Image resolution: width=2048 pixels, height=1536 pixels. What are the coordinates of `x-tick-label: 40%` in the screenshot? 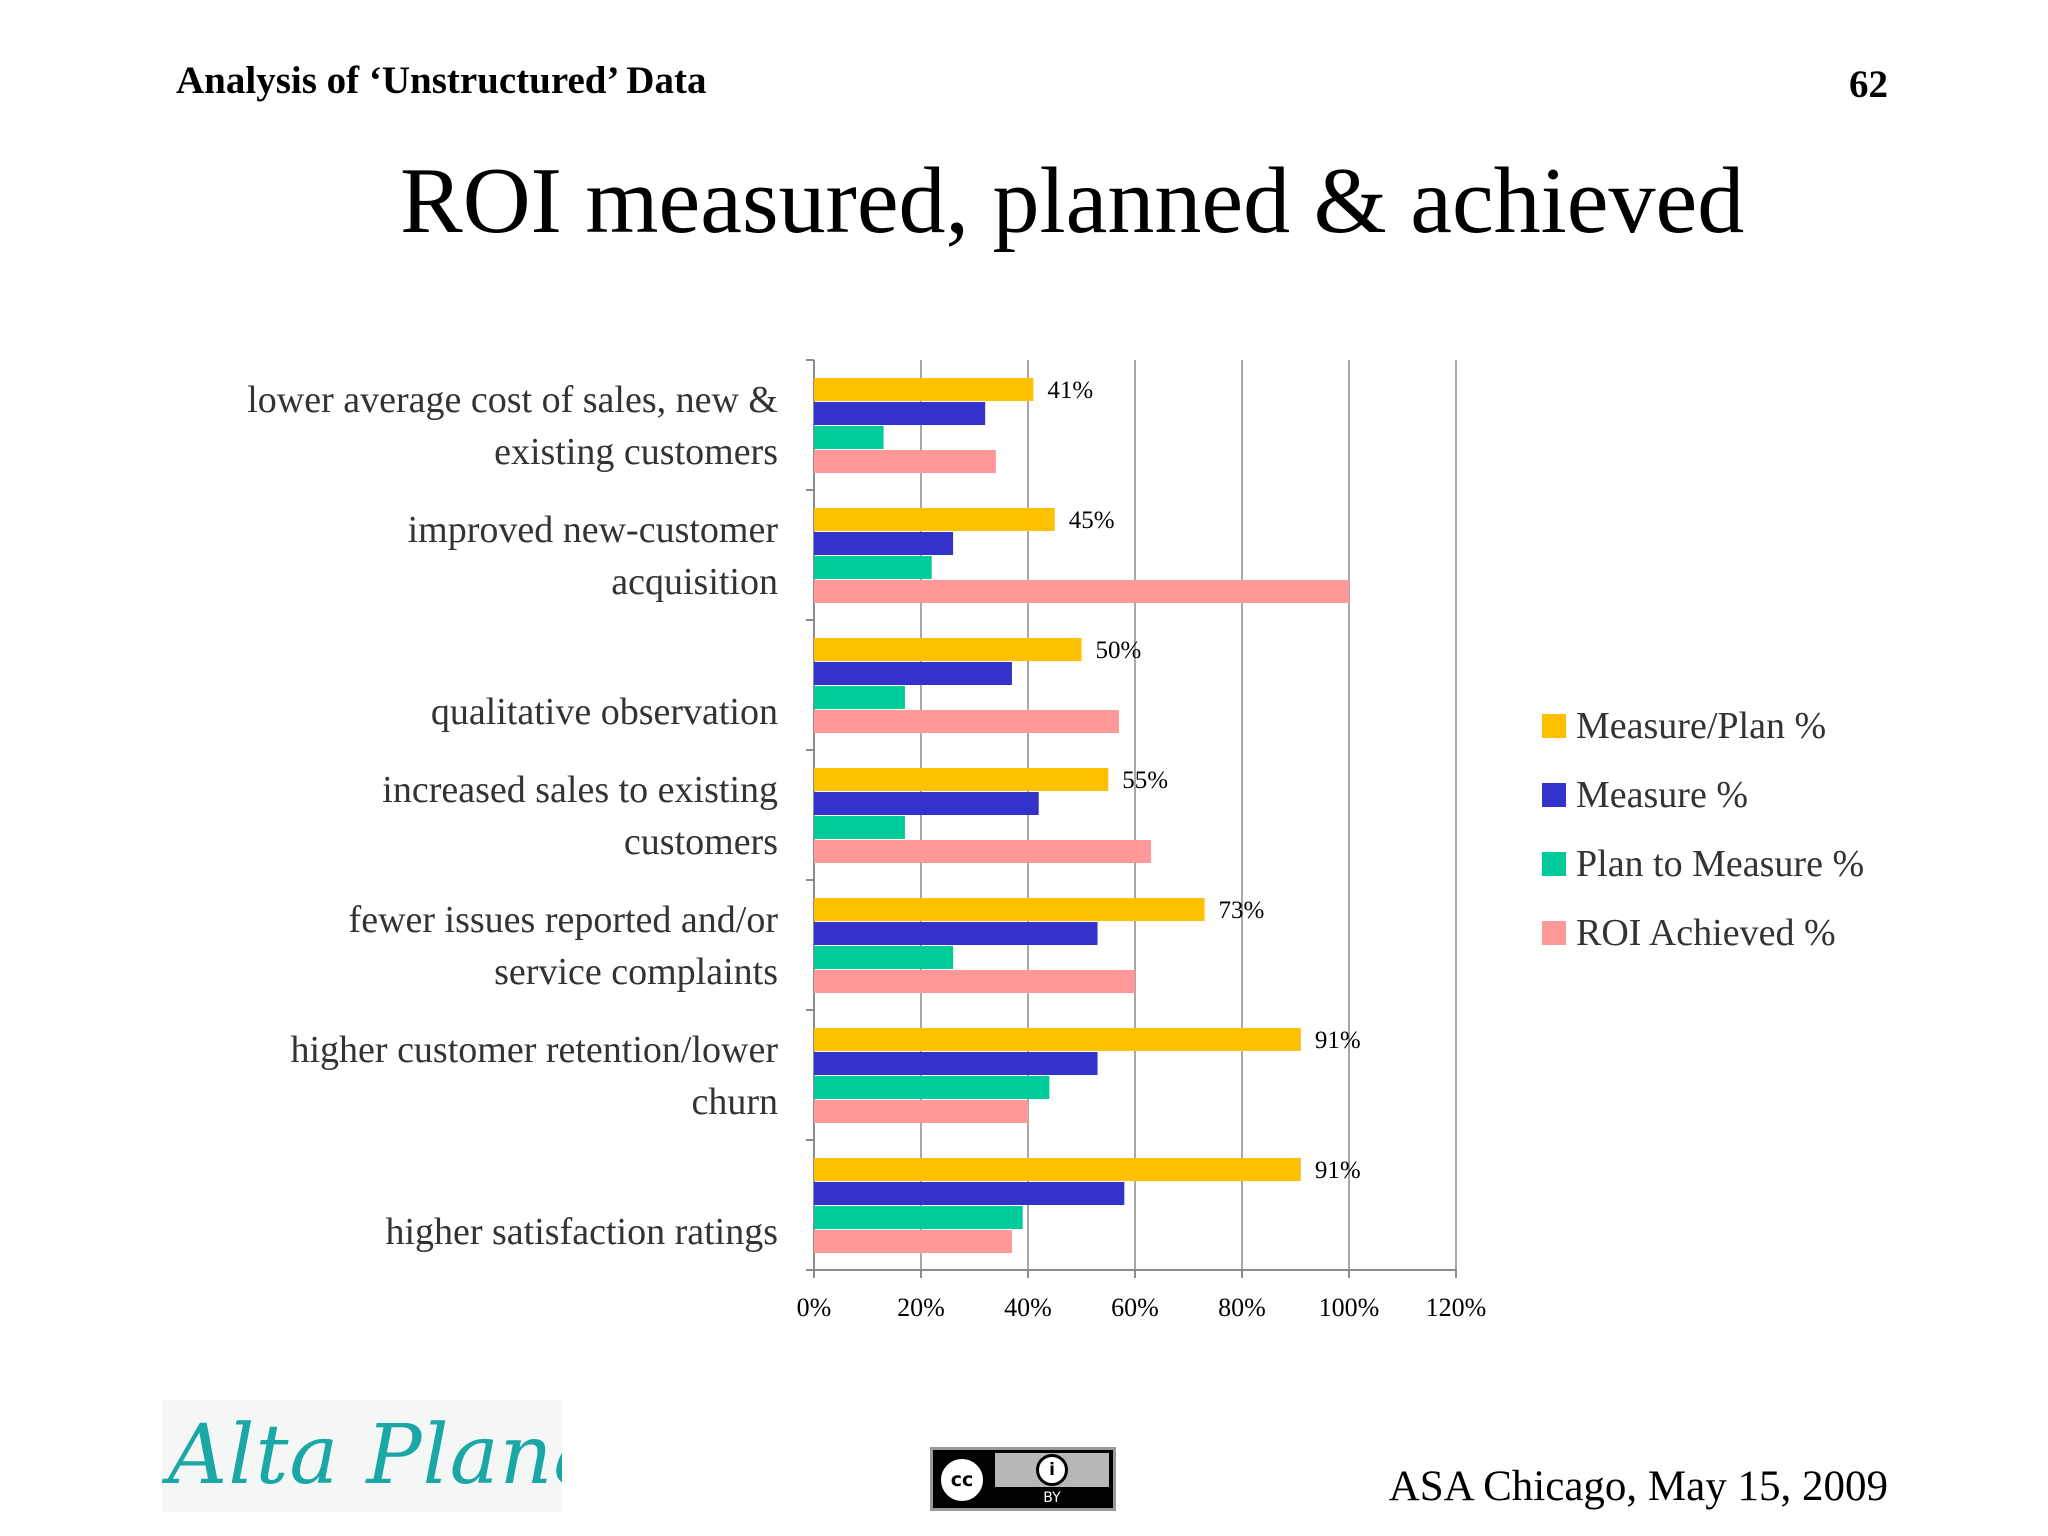 It's located at (1028, 1307).